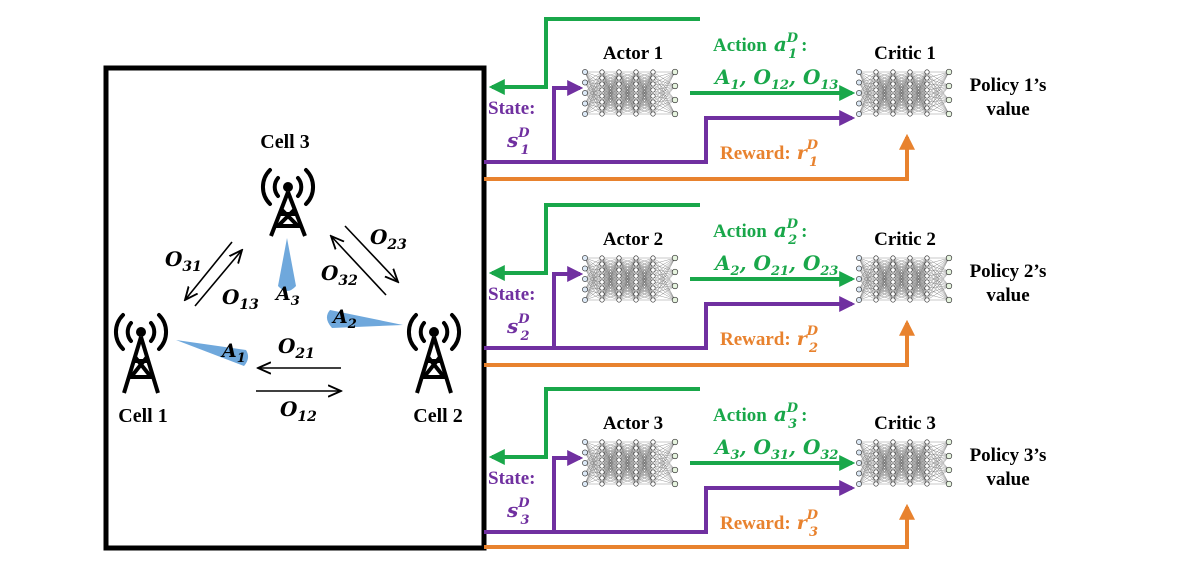 The height and width of the screenshot is (580, 1192). Describe the element at coordinates (633, 239) in the screenshot. I see `actor-label: Actor 2` at that location.